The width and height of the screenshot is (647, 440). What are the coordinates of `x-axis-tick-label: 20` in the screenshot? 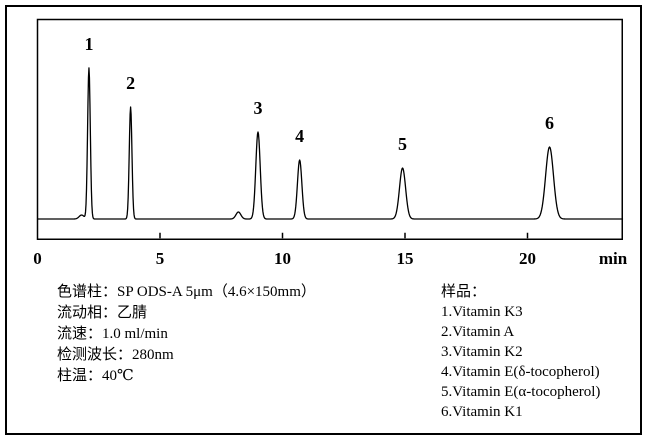 It's located at (527, 258).